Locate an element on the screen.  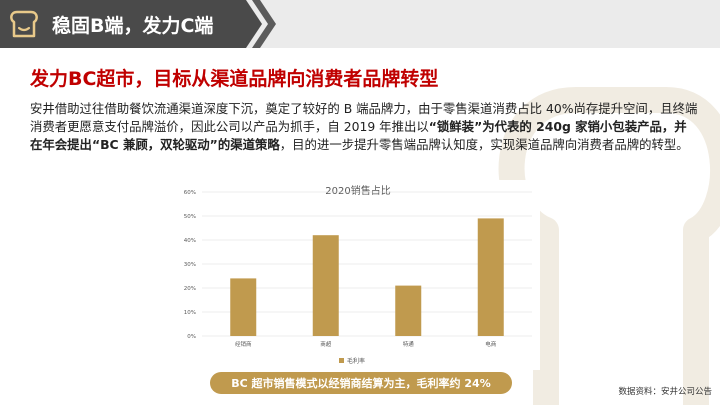
source-note: 数据资料：安井公司公告 is located at coordinates (665, 392).